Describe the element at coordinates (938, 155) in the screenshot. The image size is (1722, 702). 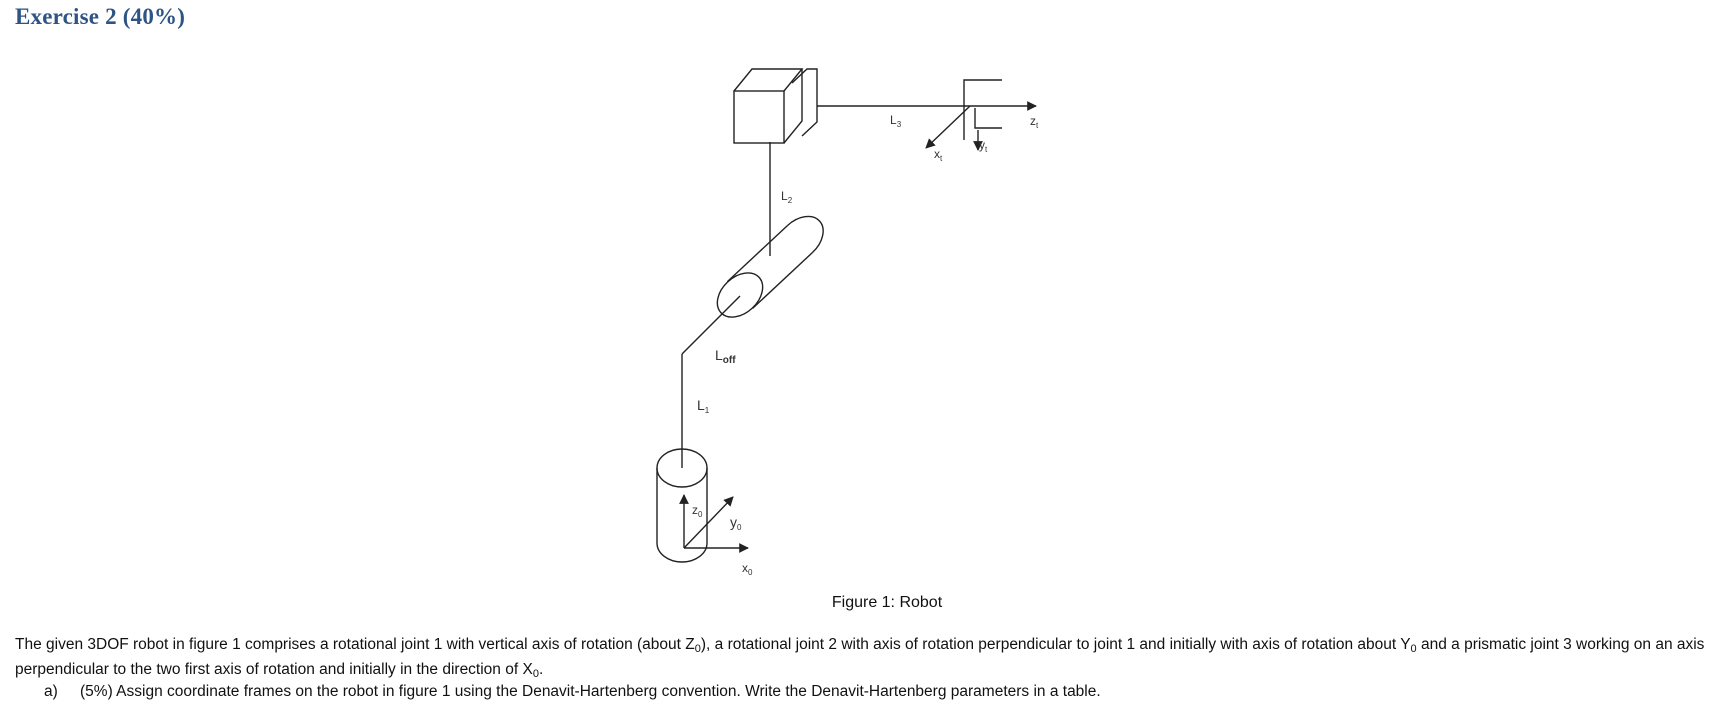
I see `label-xt: xt` at that location.